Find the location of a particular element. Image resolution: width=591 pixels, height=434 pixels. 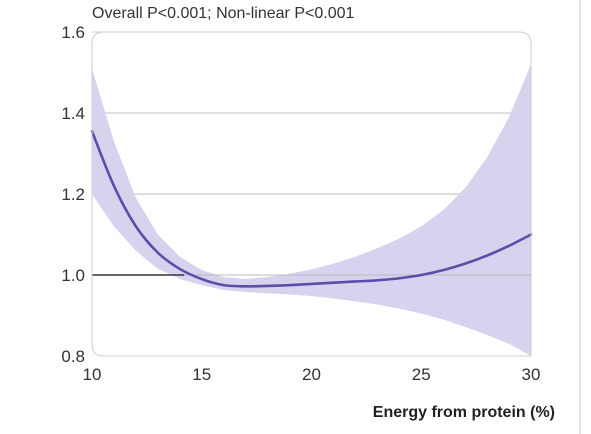

x-tick-labels: 10 15 20 25 30 is located at coordinates (312, 374).